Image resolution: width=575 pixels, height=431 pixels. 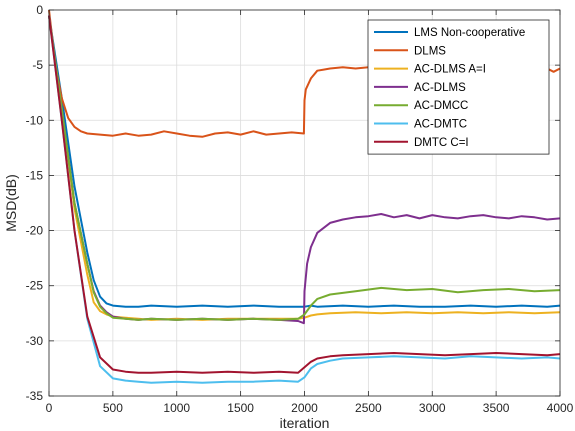 What do you see at coordinates (432, 408) in the screenshot?
I see `x-tick-label: 3000` at bounding box center [432, 408].